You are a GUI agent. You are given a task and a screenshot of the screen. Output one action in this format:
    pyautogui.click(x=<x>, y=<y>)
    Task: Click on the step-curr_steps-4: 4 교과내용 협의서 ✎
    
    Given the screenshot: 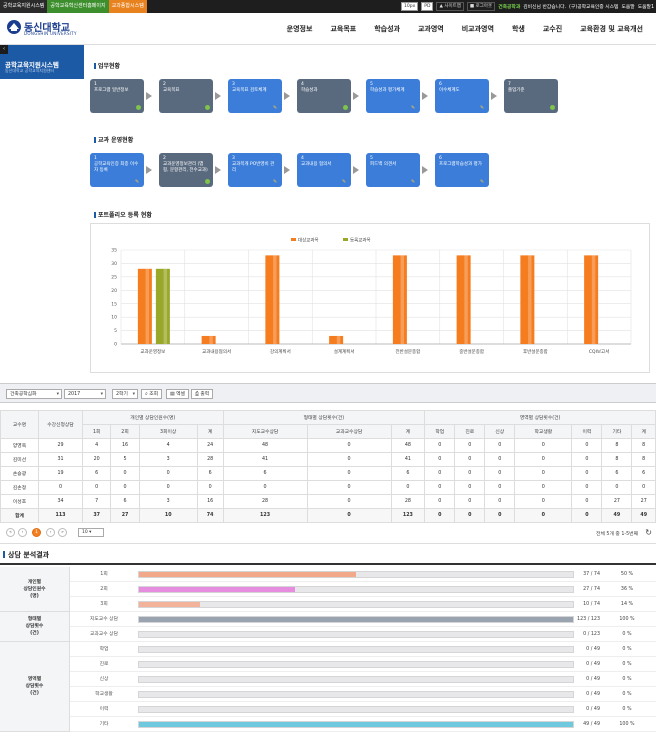 What is the action you would take?
    pyautogui.click(x=324, y=170)
    